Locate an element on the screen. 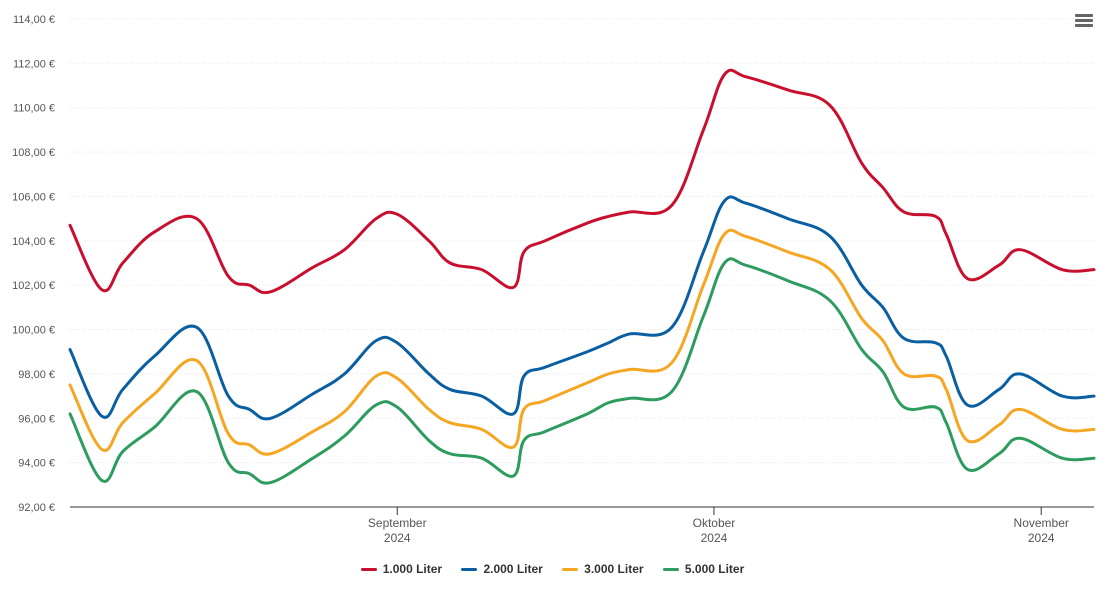  legend-item-3000: 3.000 Liter is located at coordinates (603, 569).